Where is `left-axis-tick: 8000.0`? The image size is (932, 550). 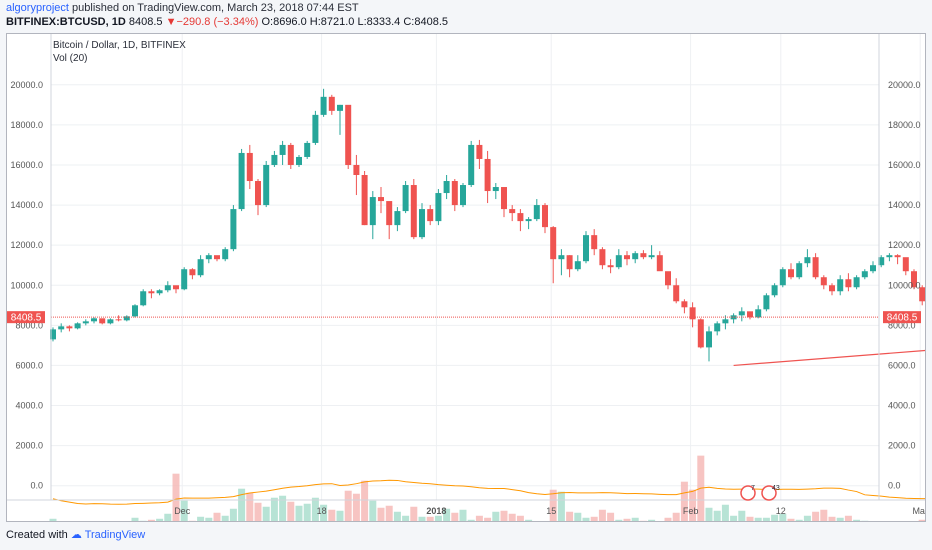 left-axis-tick: 8000.0 is located at coordinates (29, 325).